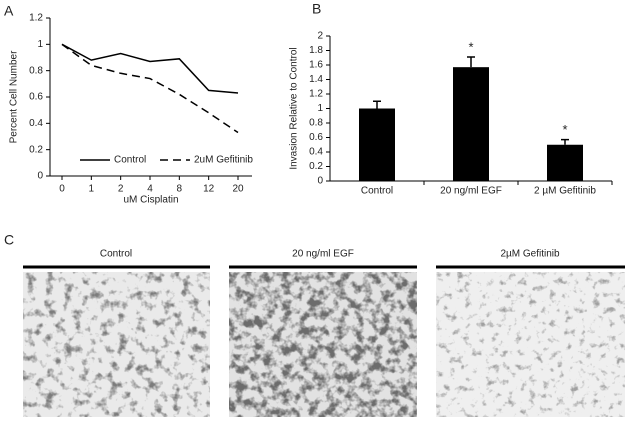 The image size is (635, 422). What do you see at coordinates (130, 160) in the screenshot?
I see `legend-label: Control` at bounding box center [130, 160].